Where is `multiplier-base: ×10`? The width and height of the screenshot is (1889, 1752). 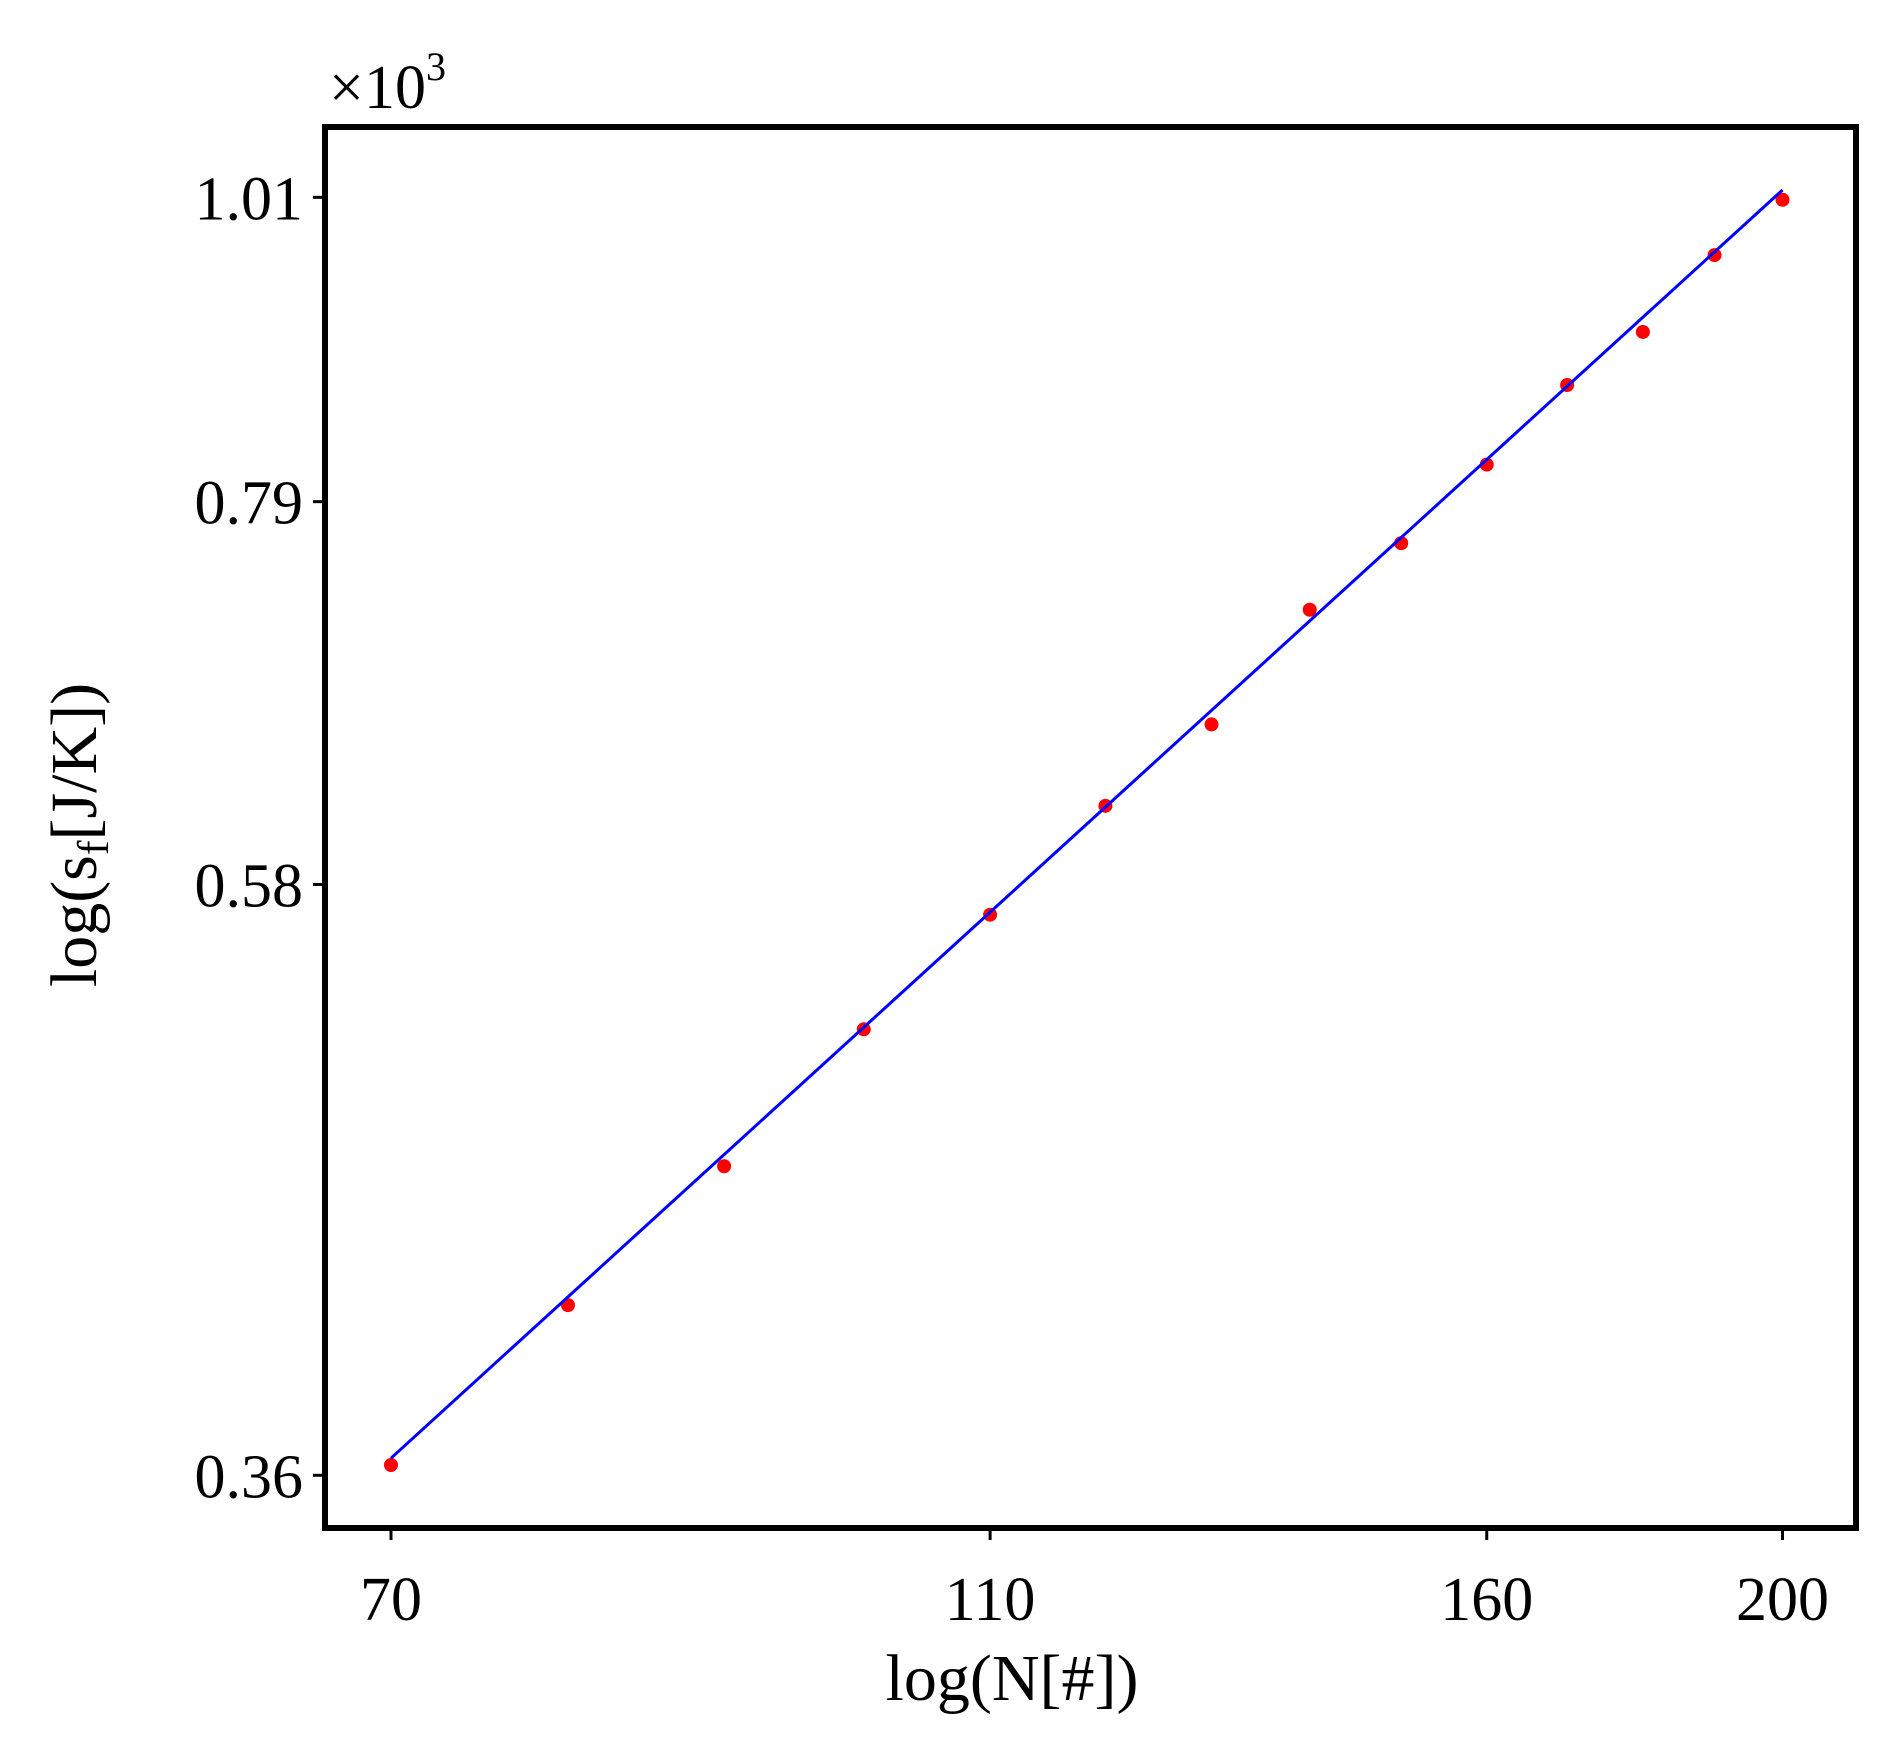
multiplier-base: ×10 is located at coordinates (377, 88).